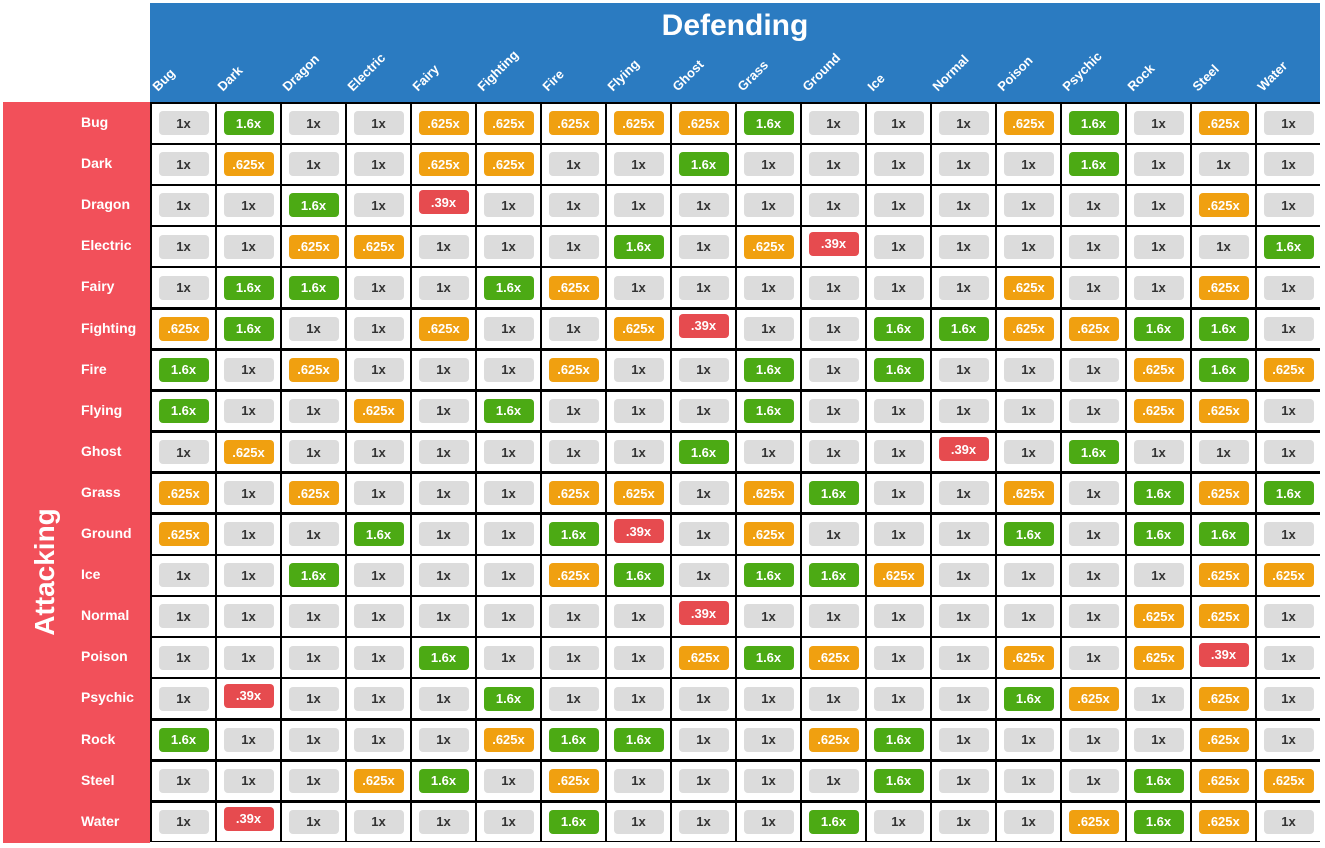 This screenshot has height=848, width=1325. What do you see at coordinates (833, 740) in the screenshot?
I see `cell-rock-vs-ground: .625x` at bounding box center [833, 740].